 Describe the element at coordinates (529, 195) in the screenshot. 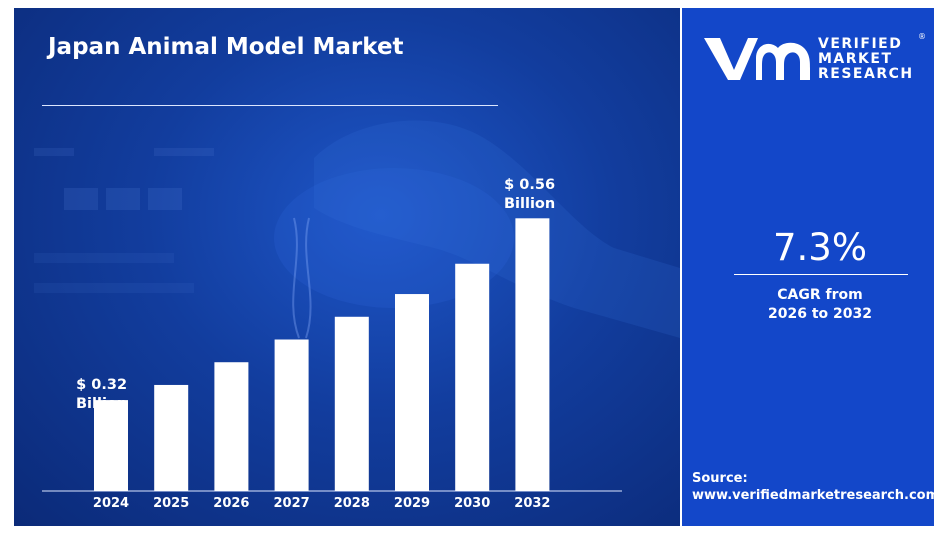

I see `last-value-callout: $ 0.56 Billion` at that location.